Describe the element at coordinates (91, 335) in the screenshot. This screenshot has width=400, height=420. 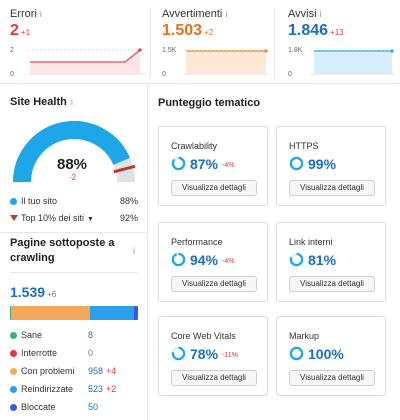
I see `healthy-count: 8` at that location.